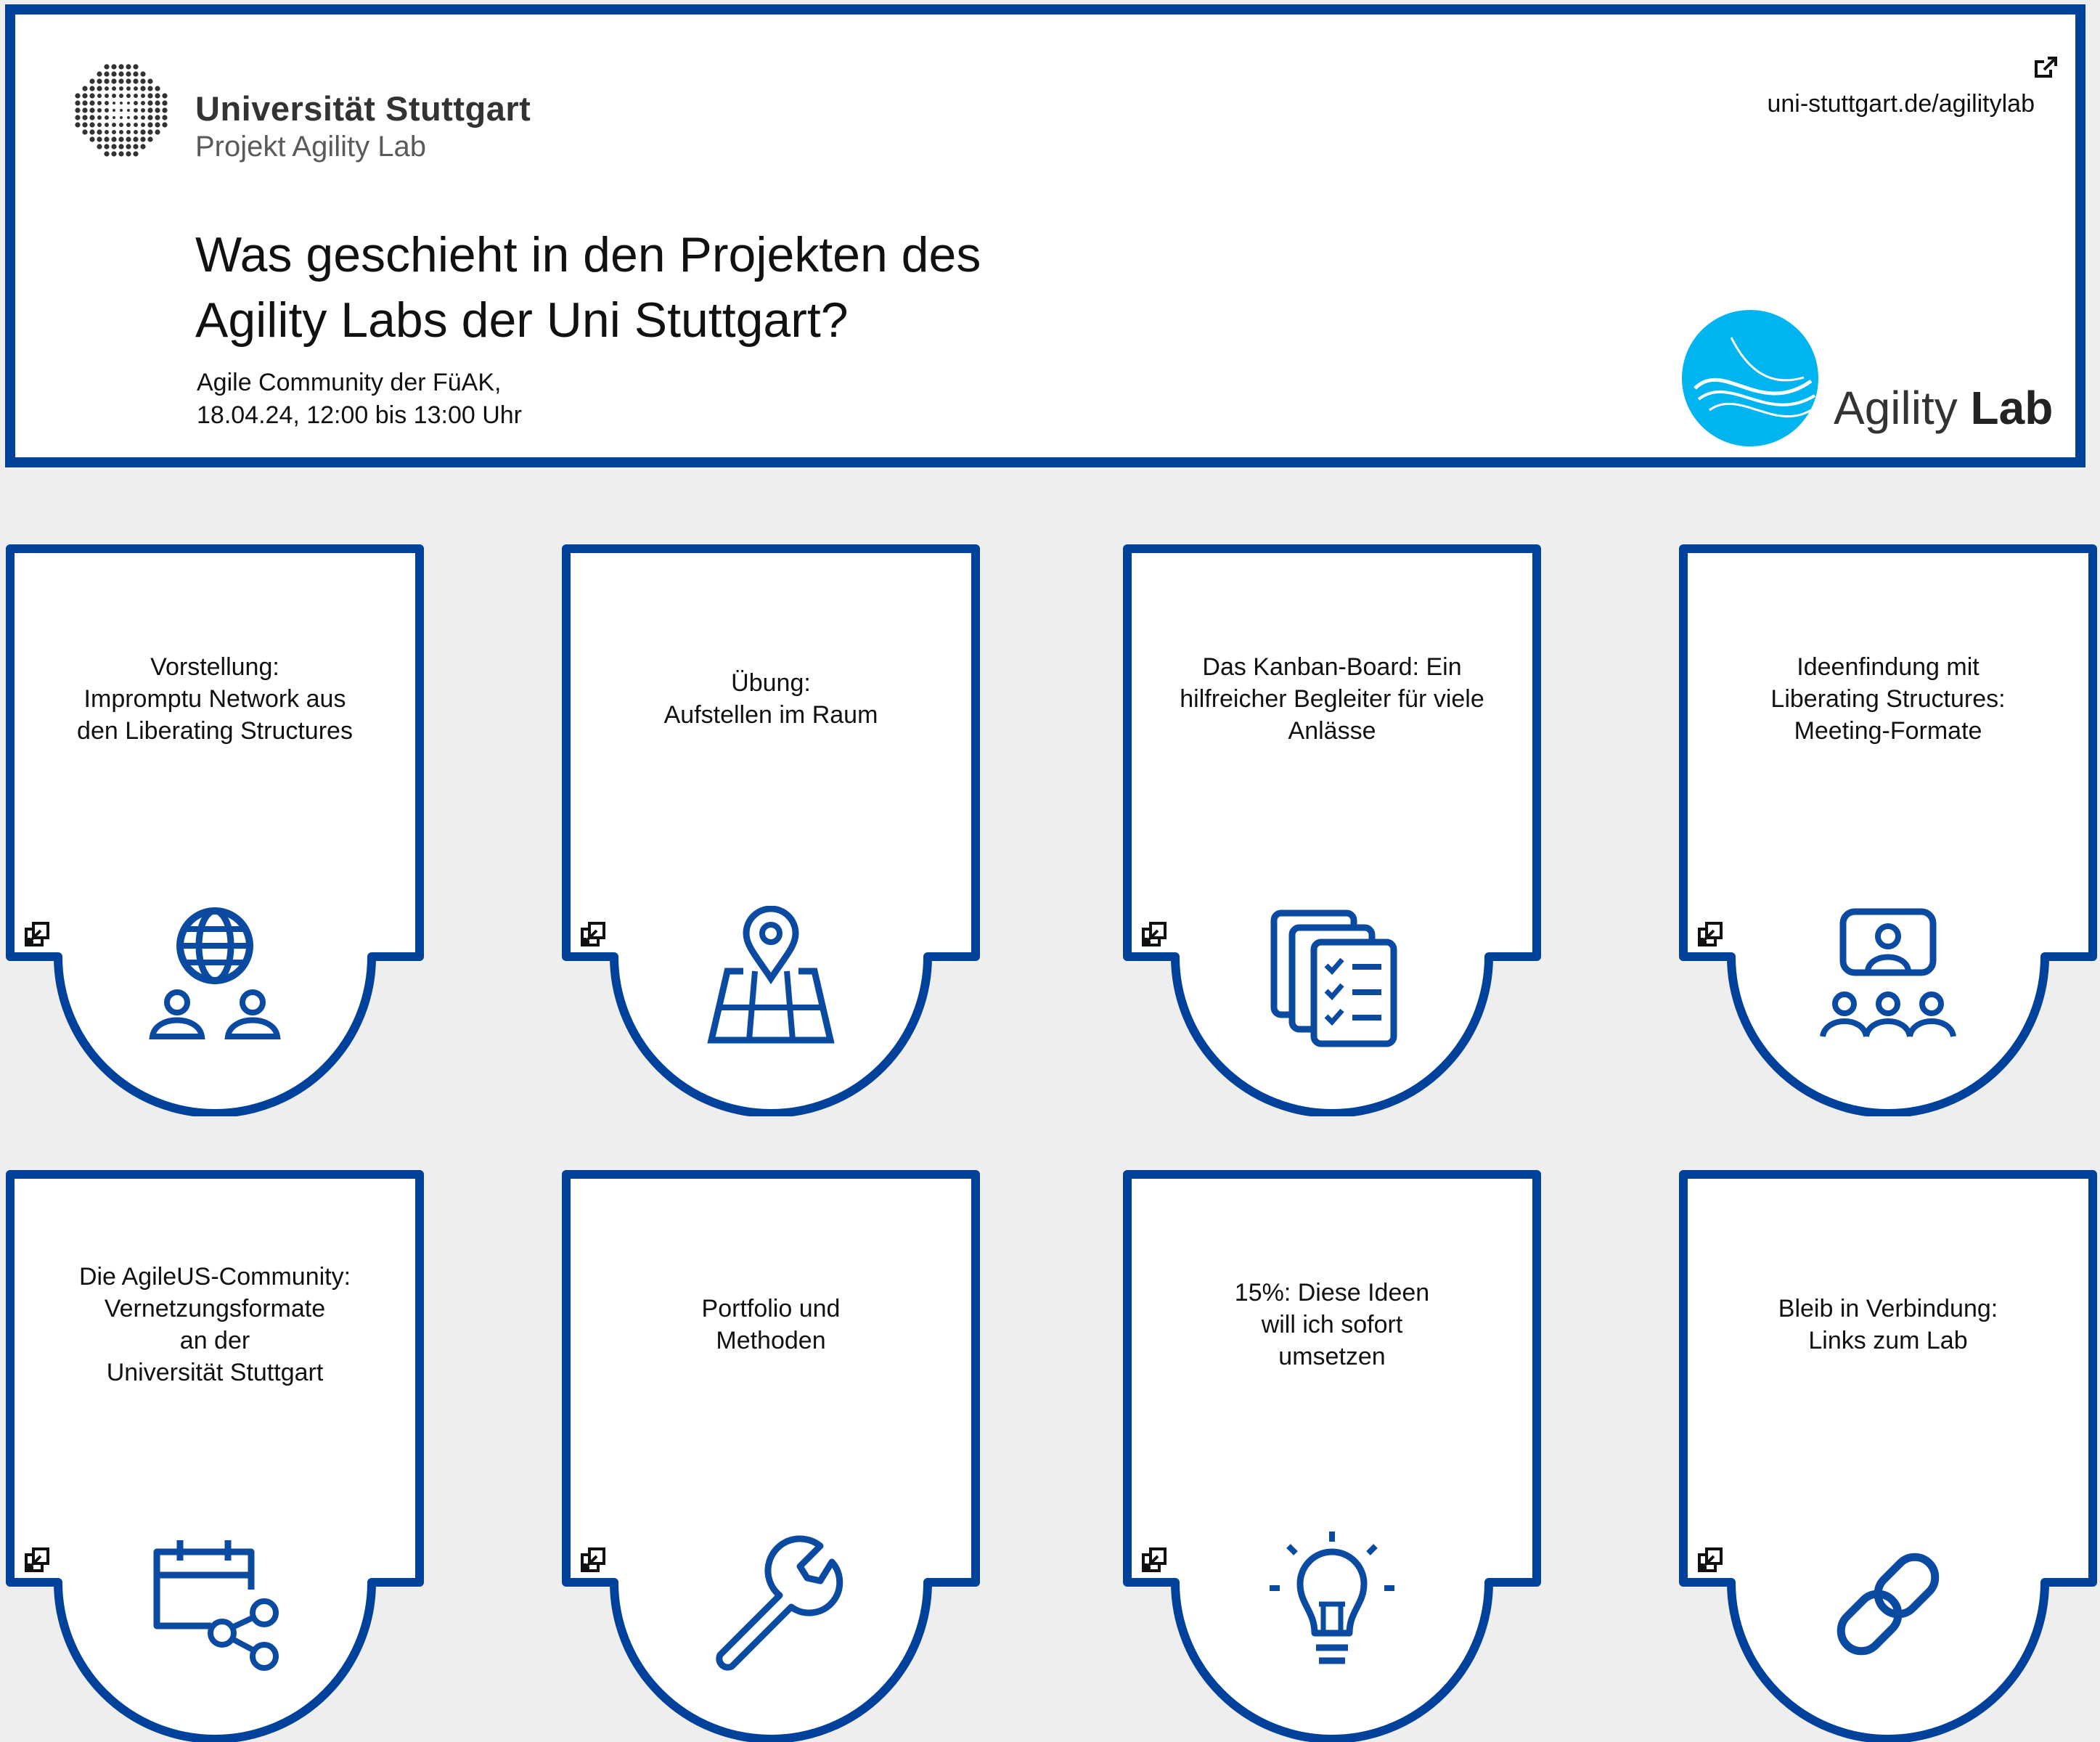  Describe the element at coordinates (349, 382) in the screenshot. I see `event-name: Agile Community der FüAK,` at that location.